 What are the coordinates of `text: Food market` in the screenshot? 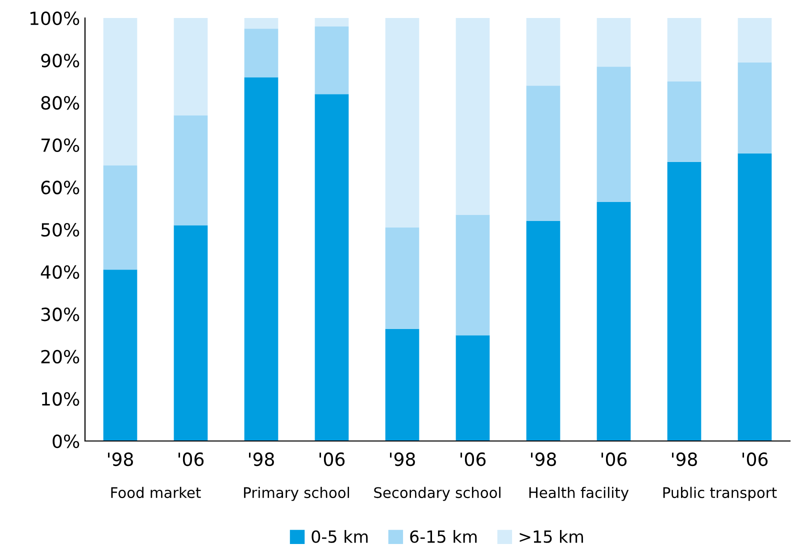 It's located at (156, 492).